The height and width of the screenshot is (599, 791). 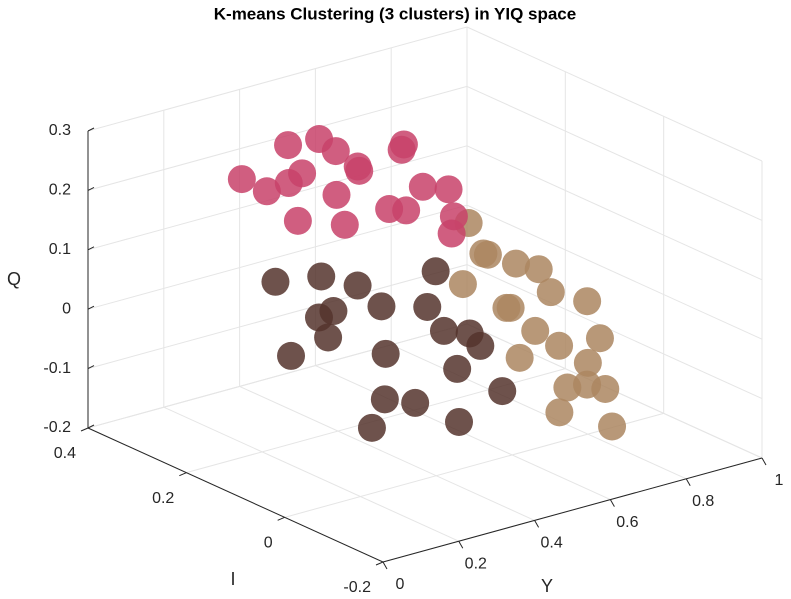 What do you see at coordinates (268, 543) in the screenshot?
I see `y-tick-label: 0` at bounding box center [268, 543].